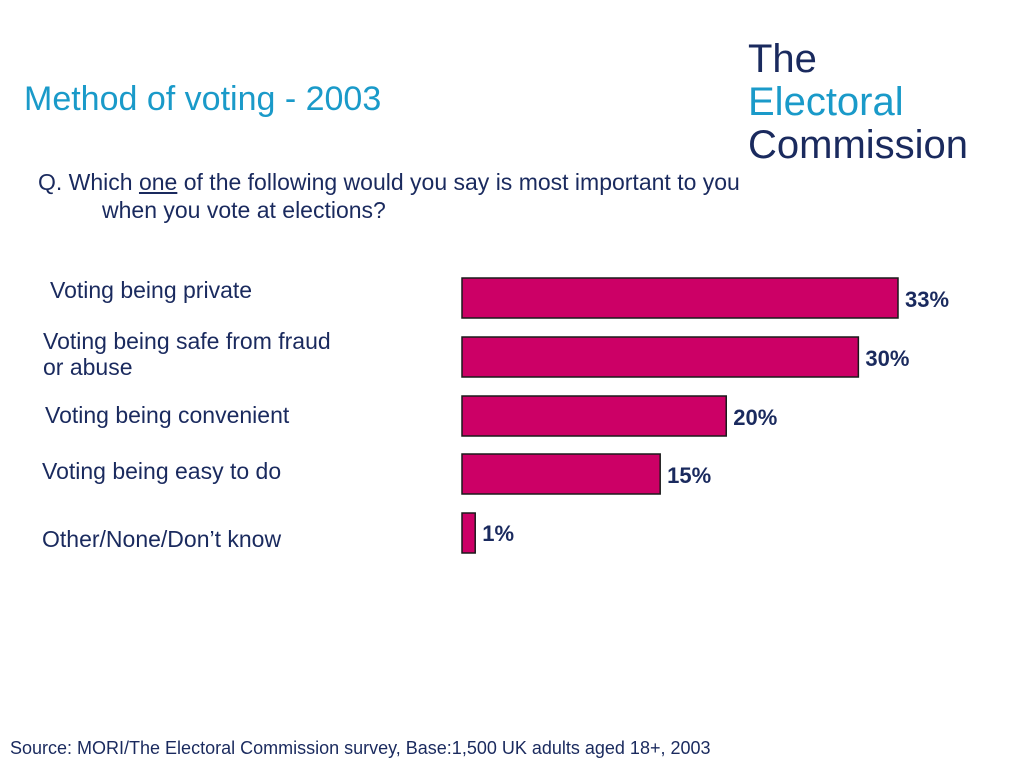 The width and height of the screenshot is (1024, 768). What do you see at coordinates (887, 358) in the screenshot?
I see `data-label-1: 30%` at bounding box center [887, 358].